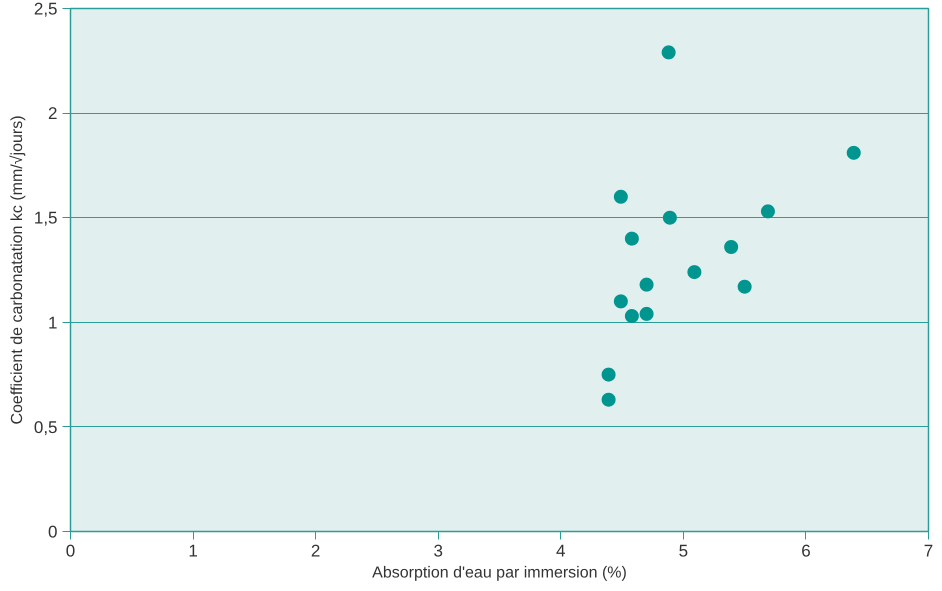 Image resolution: width=942 pixels, height=591 pixels. Describe the element at coordinates (53, 322) in the screenshot. I see `y-tick-label: 1` at that location.